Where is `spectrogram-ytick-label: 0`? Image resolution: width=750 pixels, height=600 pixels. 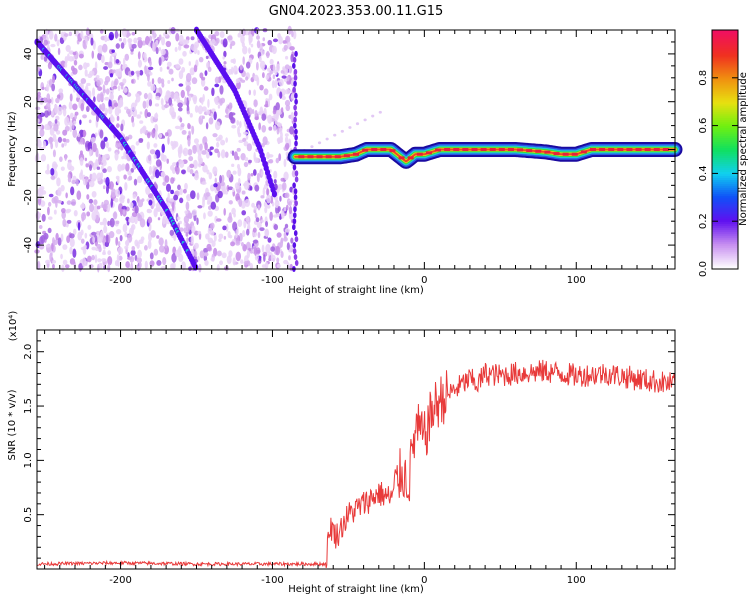
spectrogram-ytick-label: 0 is located at coordinates (28, 149).